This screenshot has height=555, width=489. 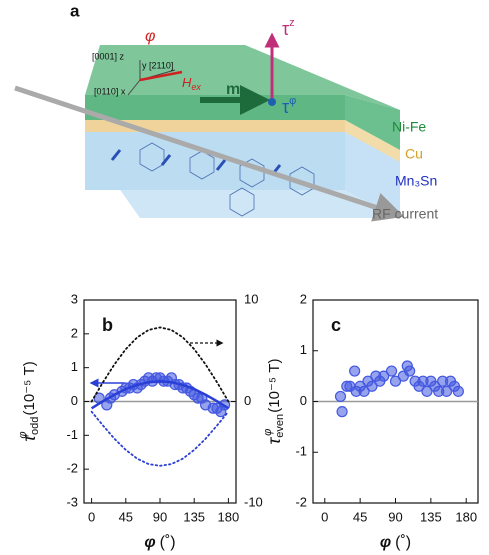 What do you see at coordinates (416, 181) in the screenshot?
I see `layer-label: Mn₃Sn` at bounding box center [416, 181].